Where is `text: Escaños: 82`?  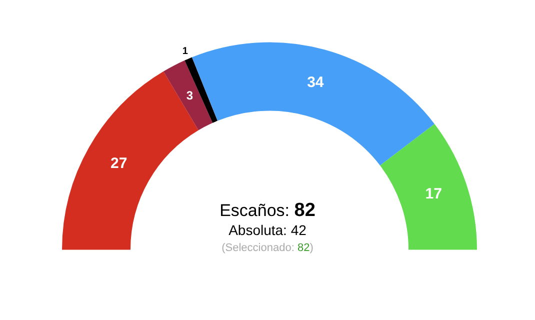
text: Escaños: 82 is located at coordinates (268, 210).